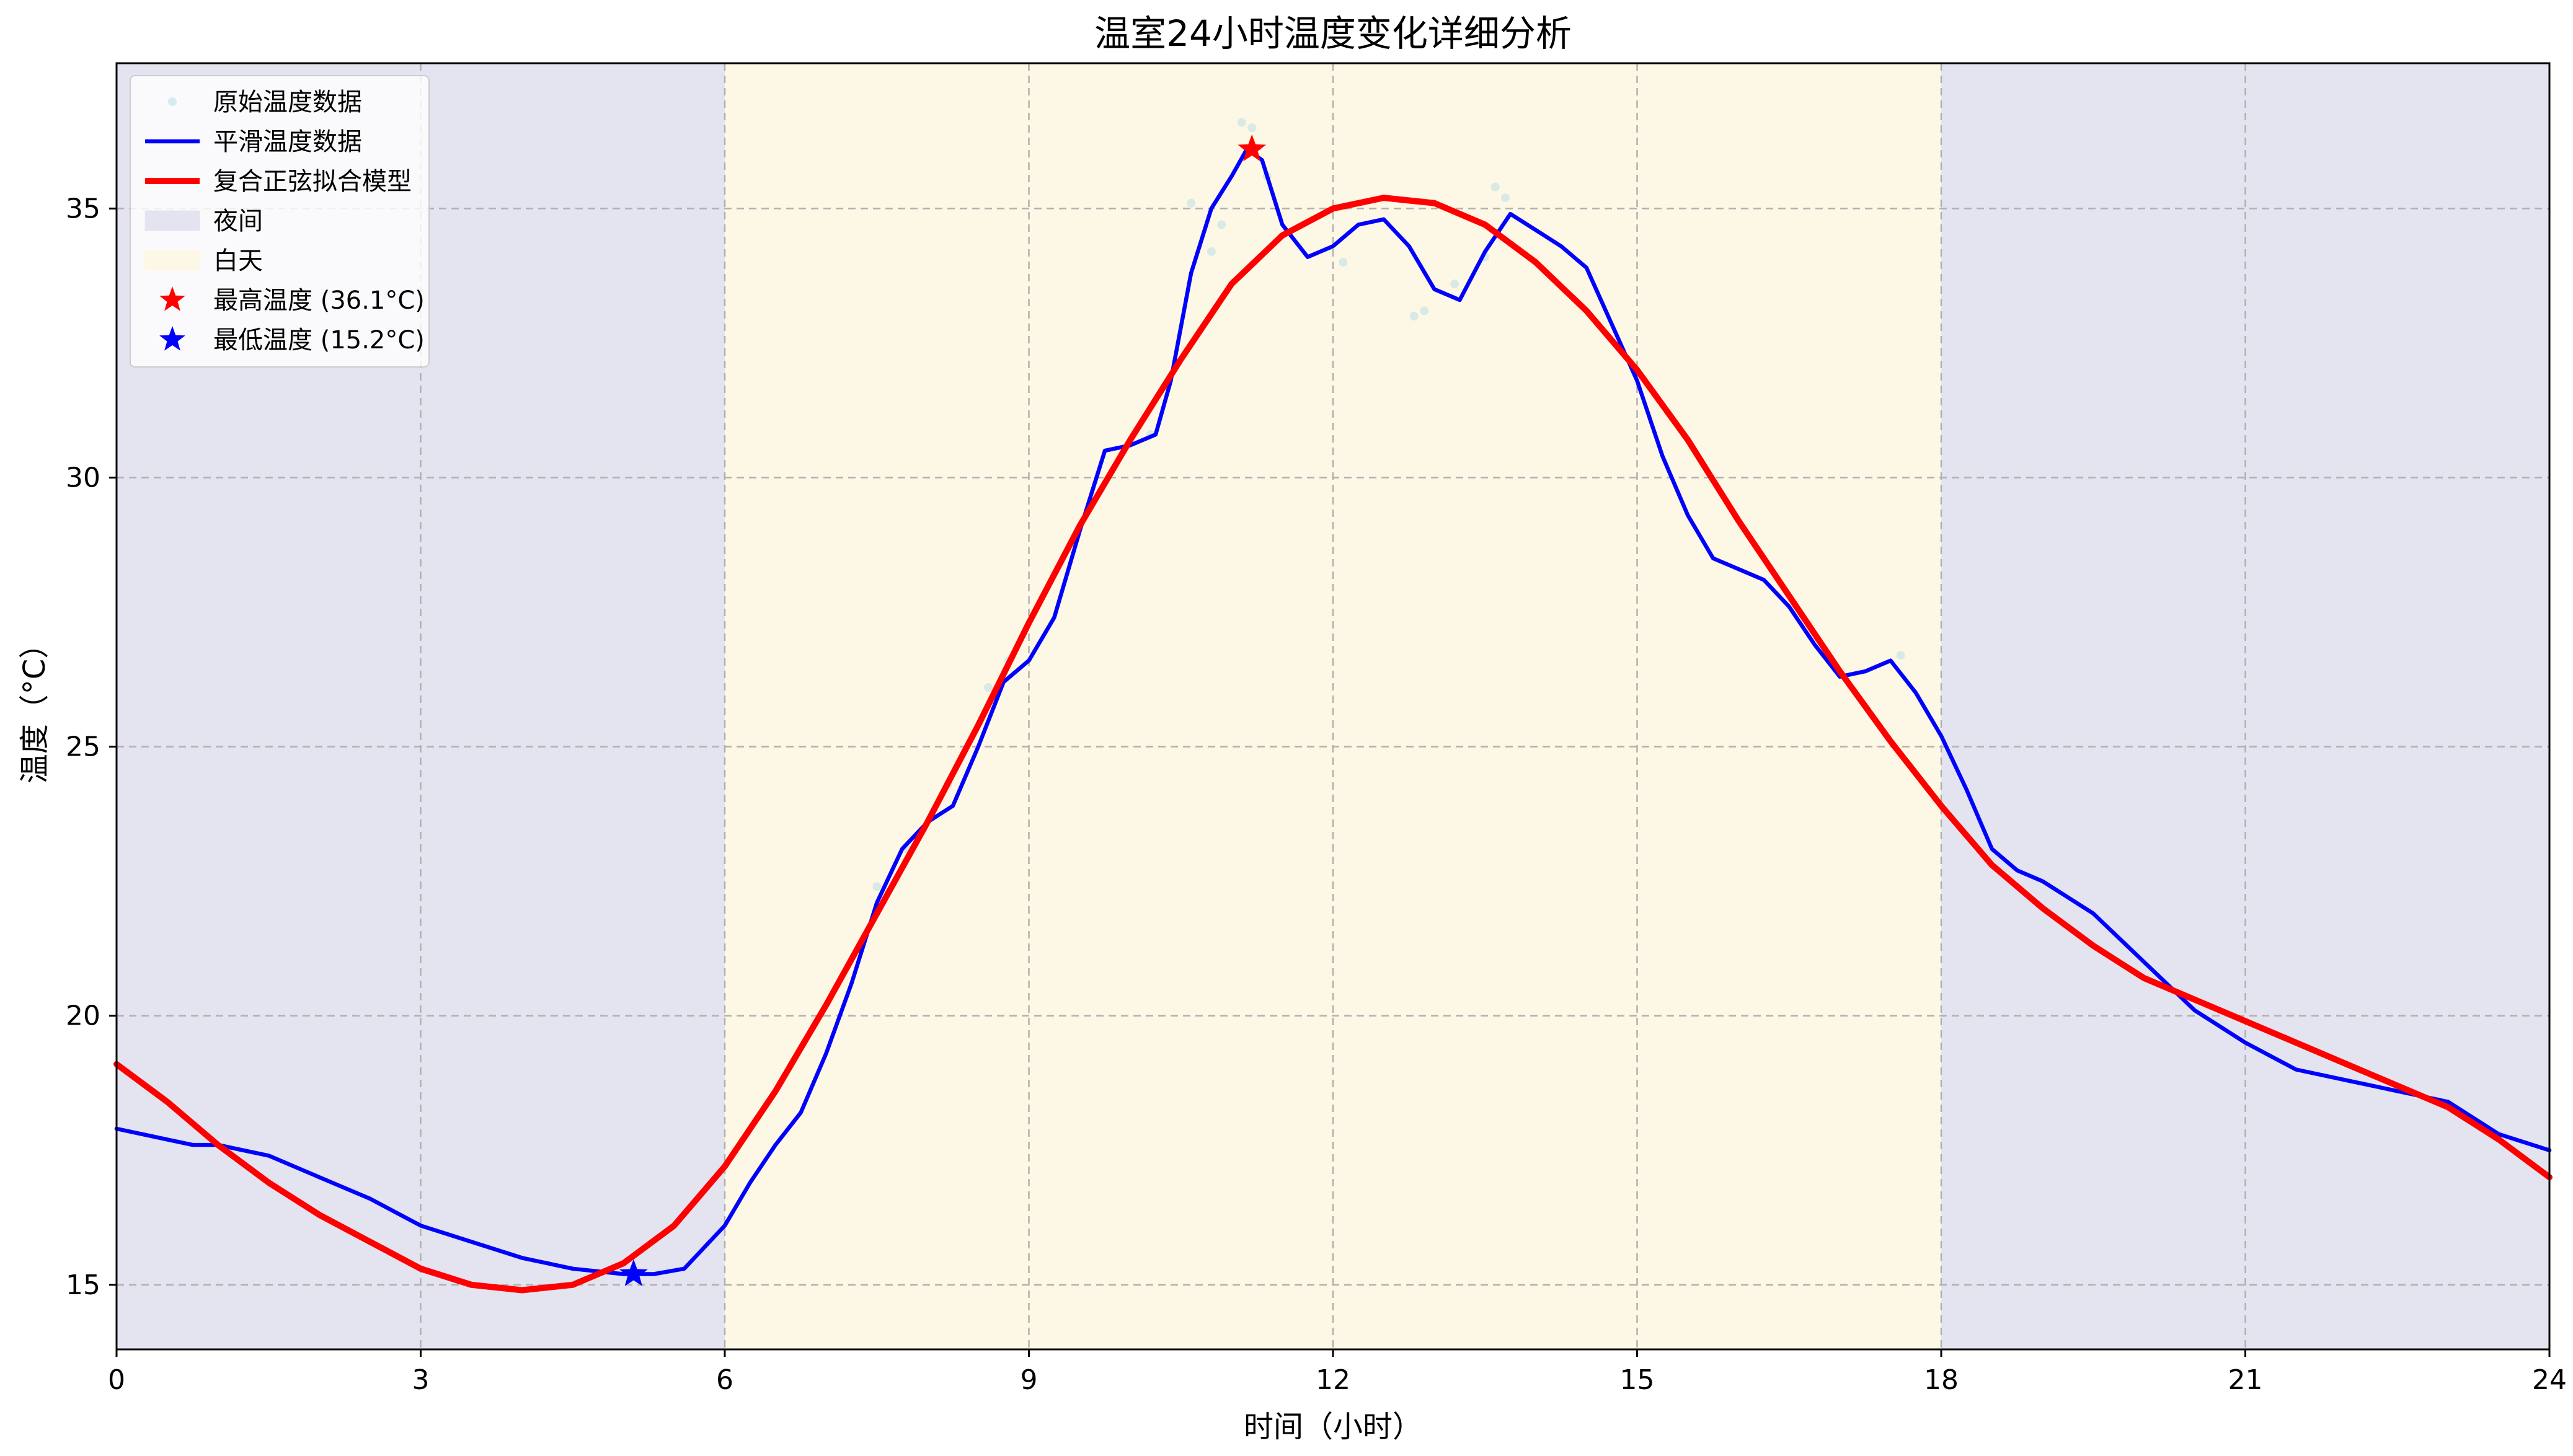 Image resolution: width=2573 pixels, height=1456 pixels. What do you see at coordinates (1333, 33) in the screenshot?
I see `chart-title: 温室24小时温度变化详细分析` at bounding box center [1333, 33].